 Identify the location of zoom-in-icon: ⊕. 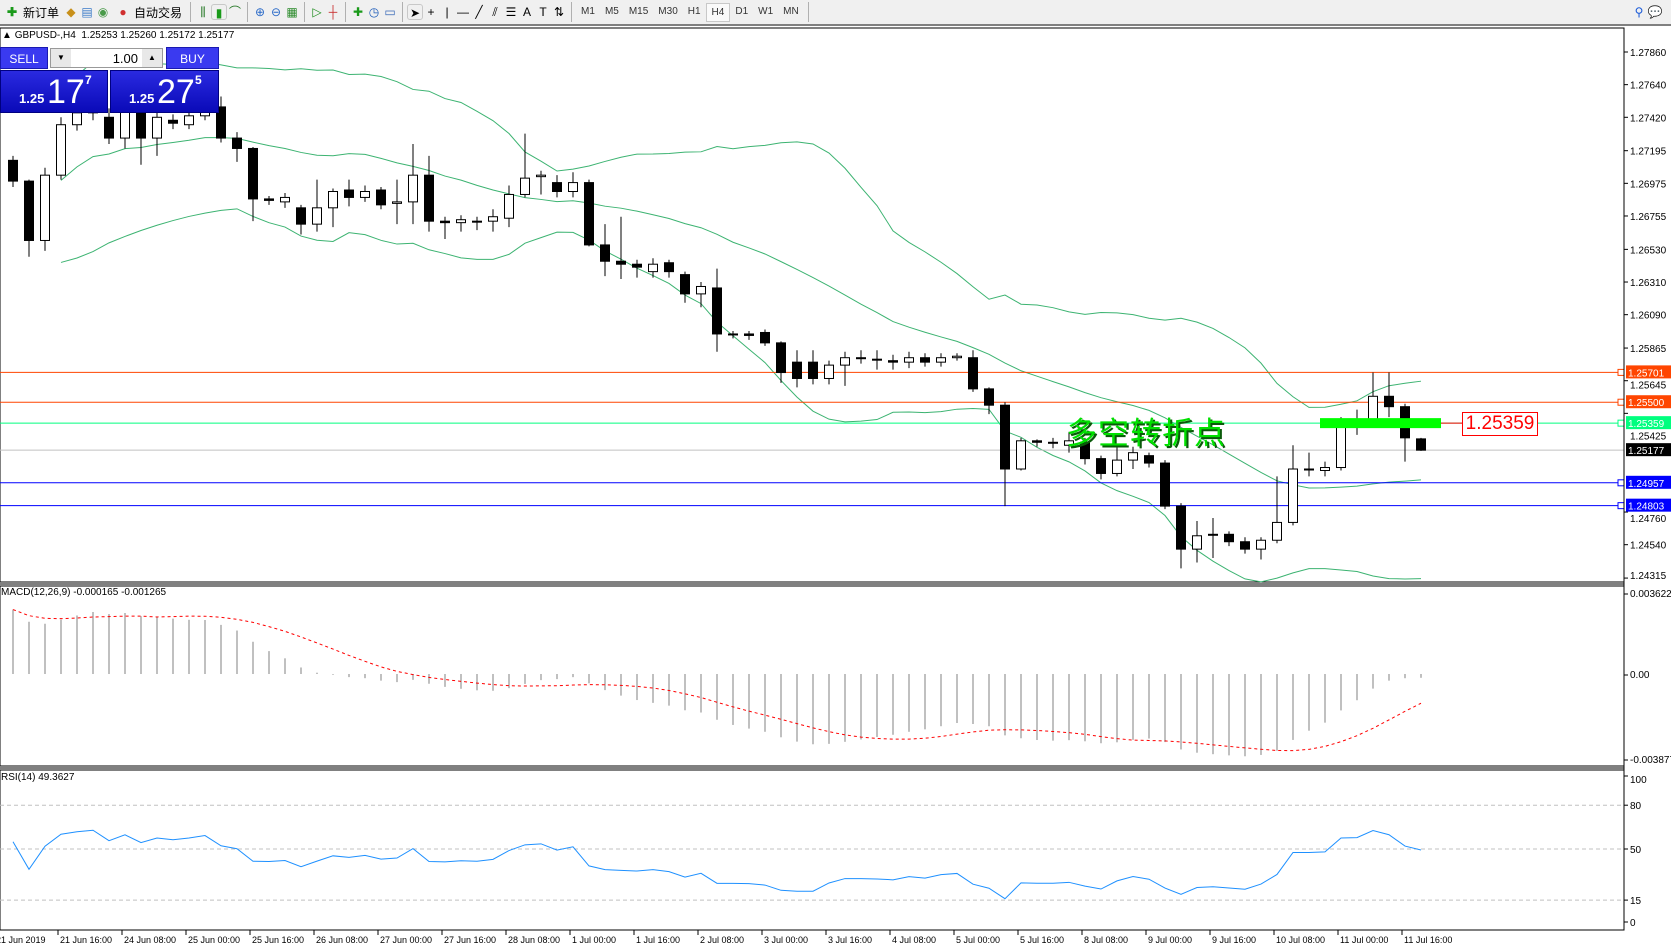
(260, 12).